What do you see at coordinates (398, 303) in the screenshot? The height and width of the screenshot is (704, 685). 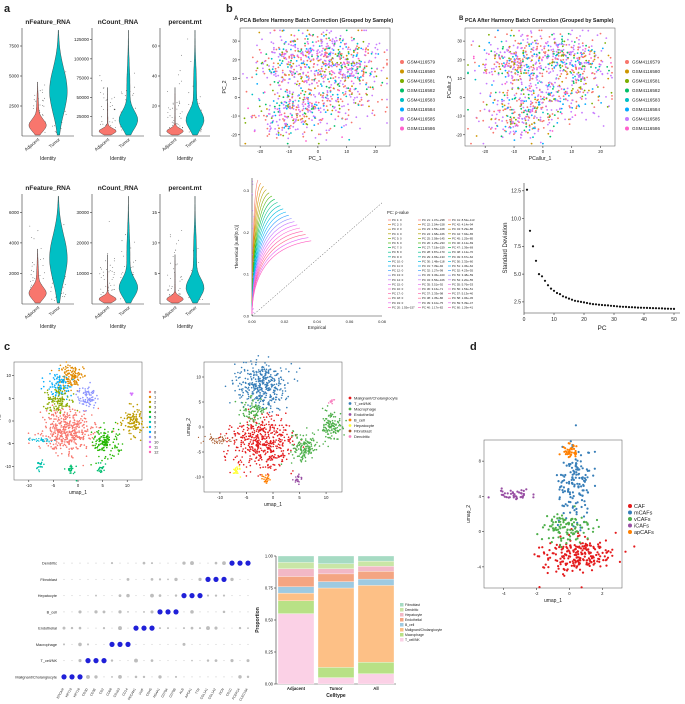 I see `jackstraw-legend-entry: PC 19: 0` at bounding box center [398, 303].